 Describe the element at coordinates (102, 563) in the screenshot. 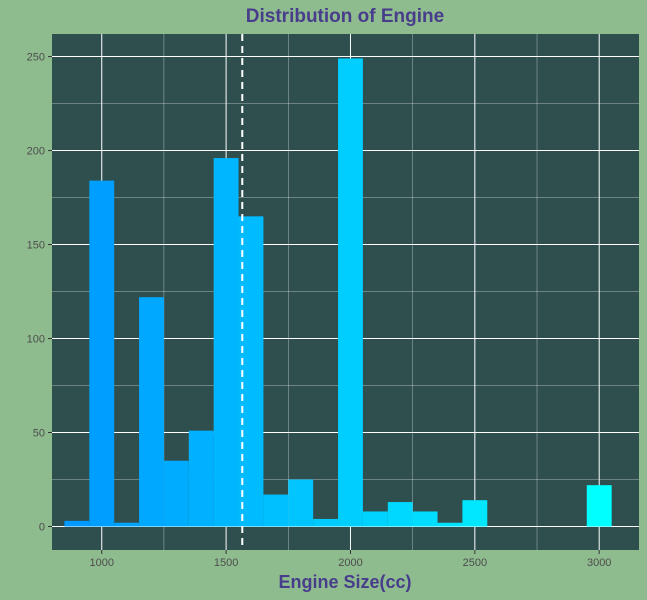

I see `x-tick-label: 1000` at that location.